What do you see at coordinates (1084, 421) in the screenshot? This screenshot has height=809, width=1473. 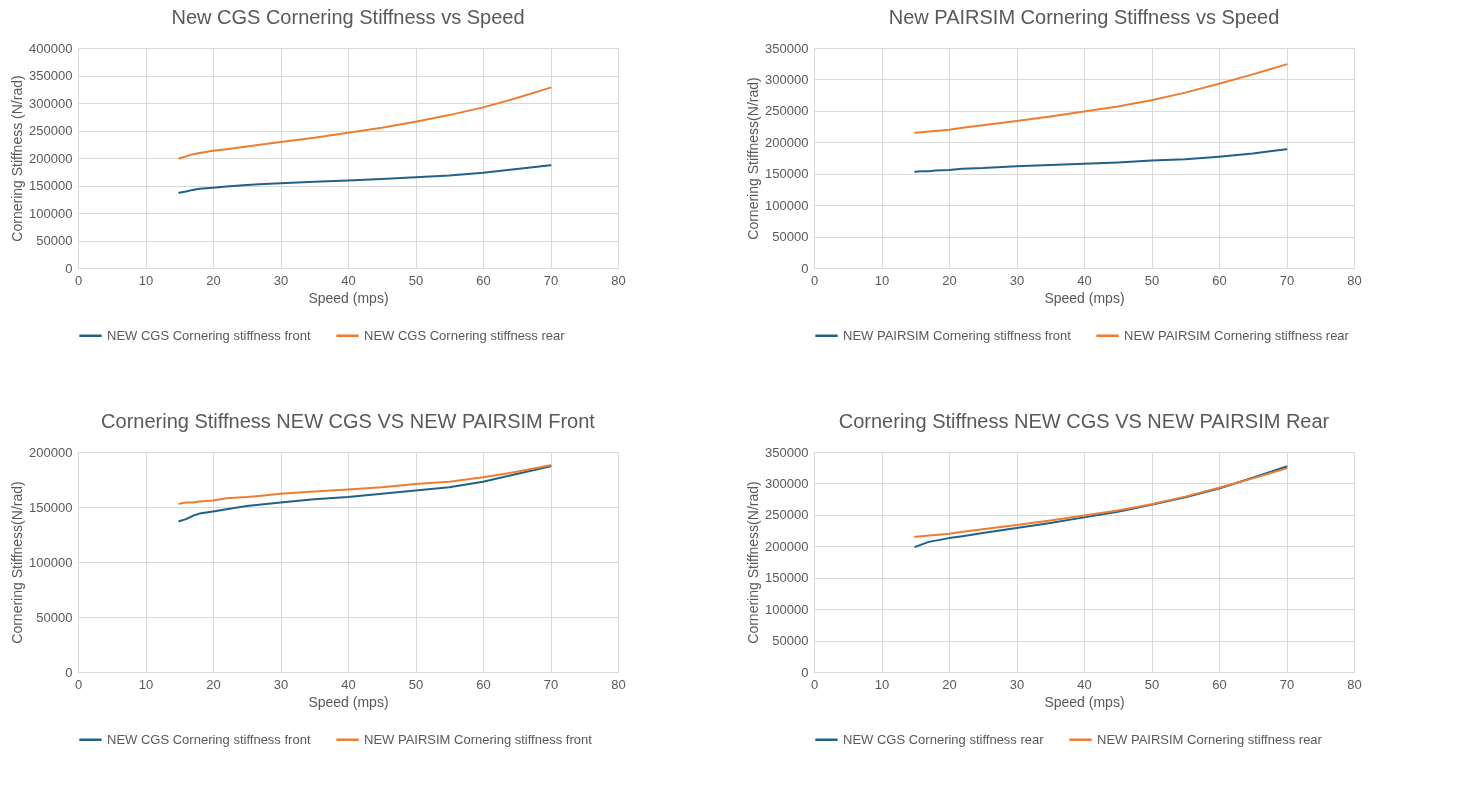 I see `chart-title: Cornering Stiffness NEW CGS VS NEW PAIRSIM Rear` at bounding box center [1084, 421].